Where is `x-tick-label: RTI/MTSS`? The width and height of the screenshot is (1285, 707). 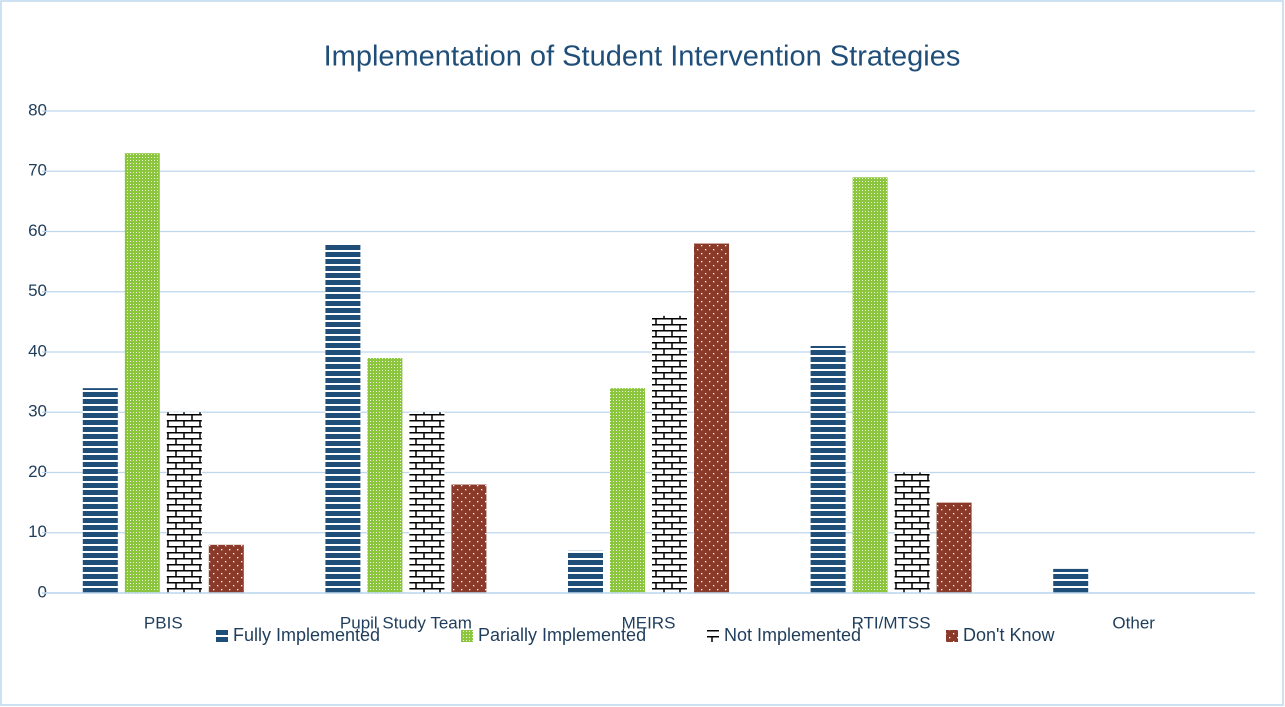
x-tick-label: RTI/MTSS is located at coordinates (891, 622).